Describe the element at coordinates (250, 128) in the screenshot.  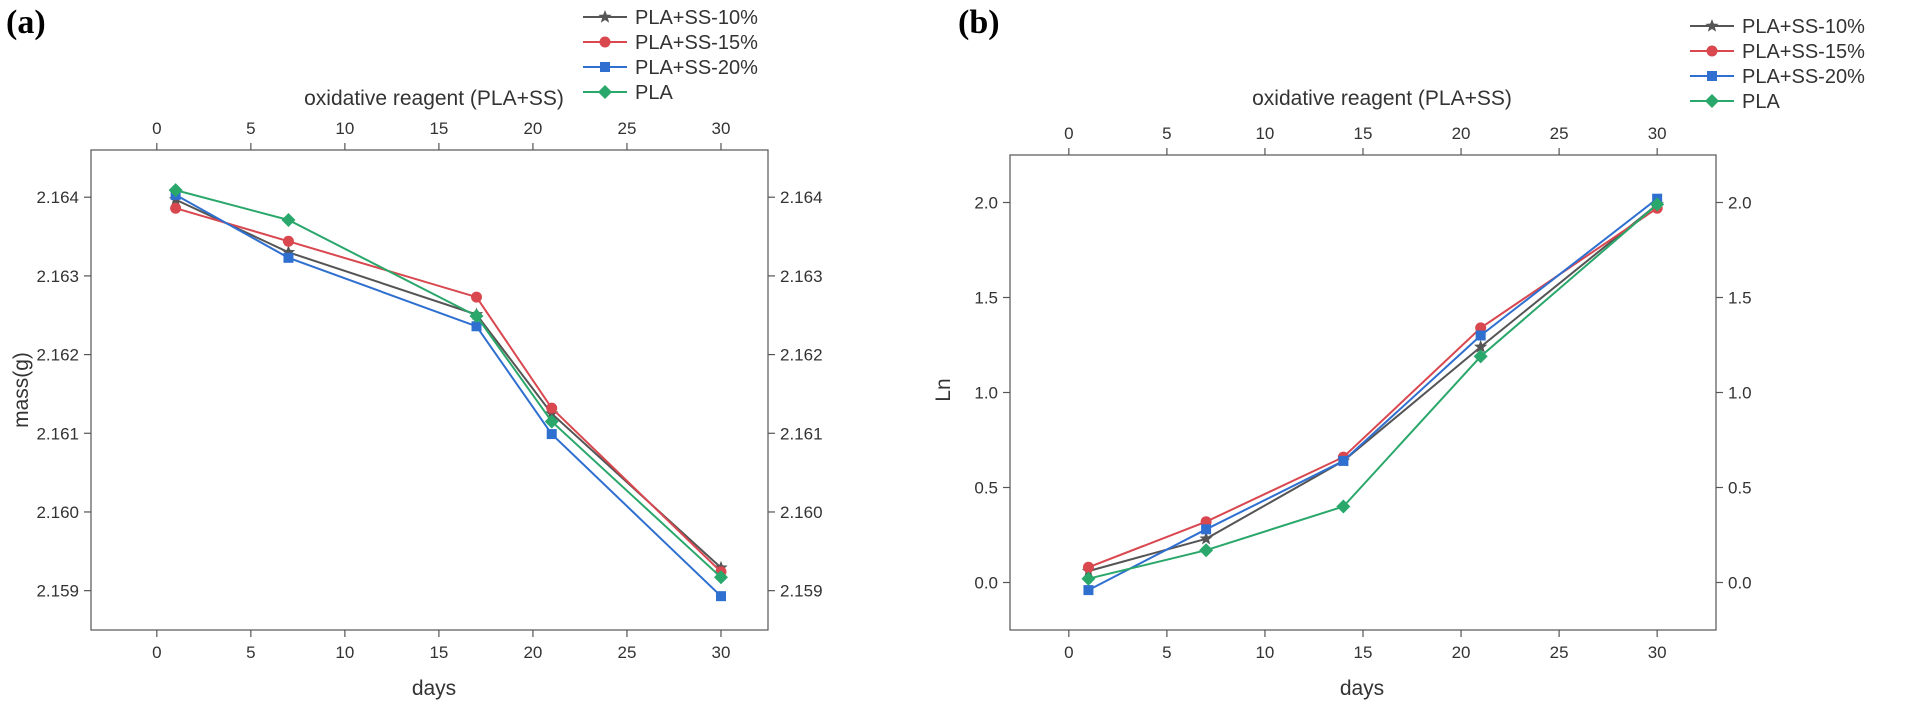
I see `panel-a-top-tick-label: 5` at that location.